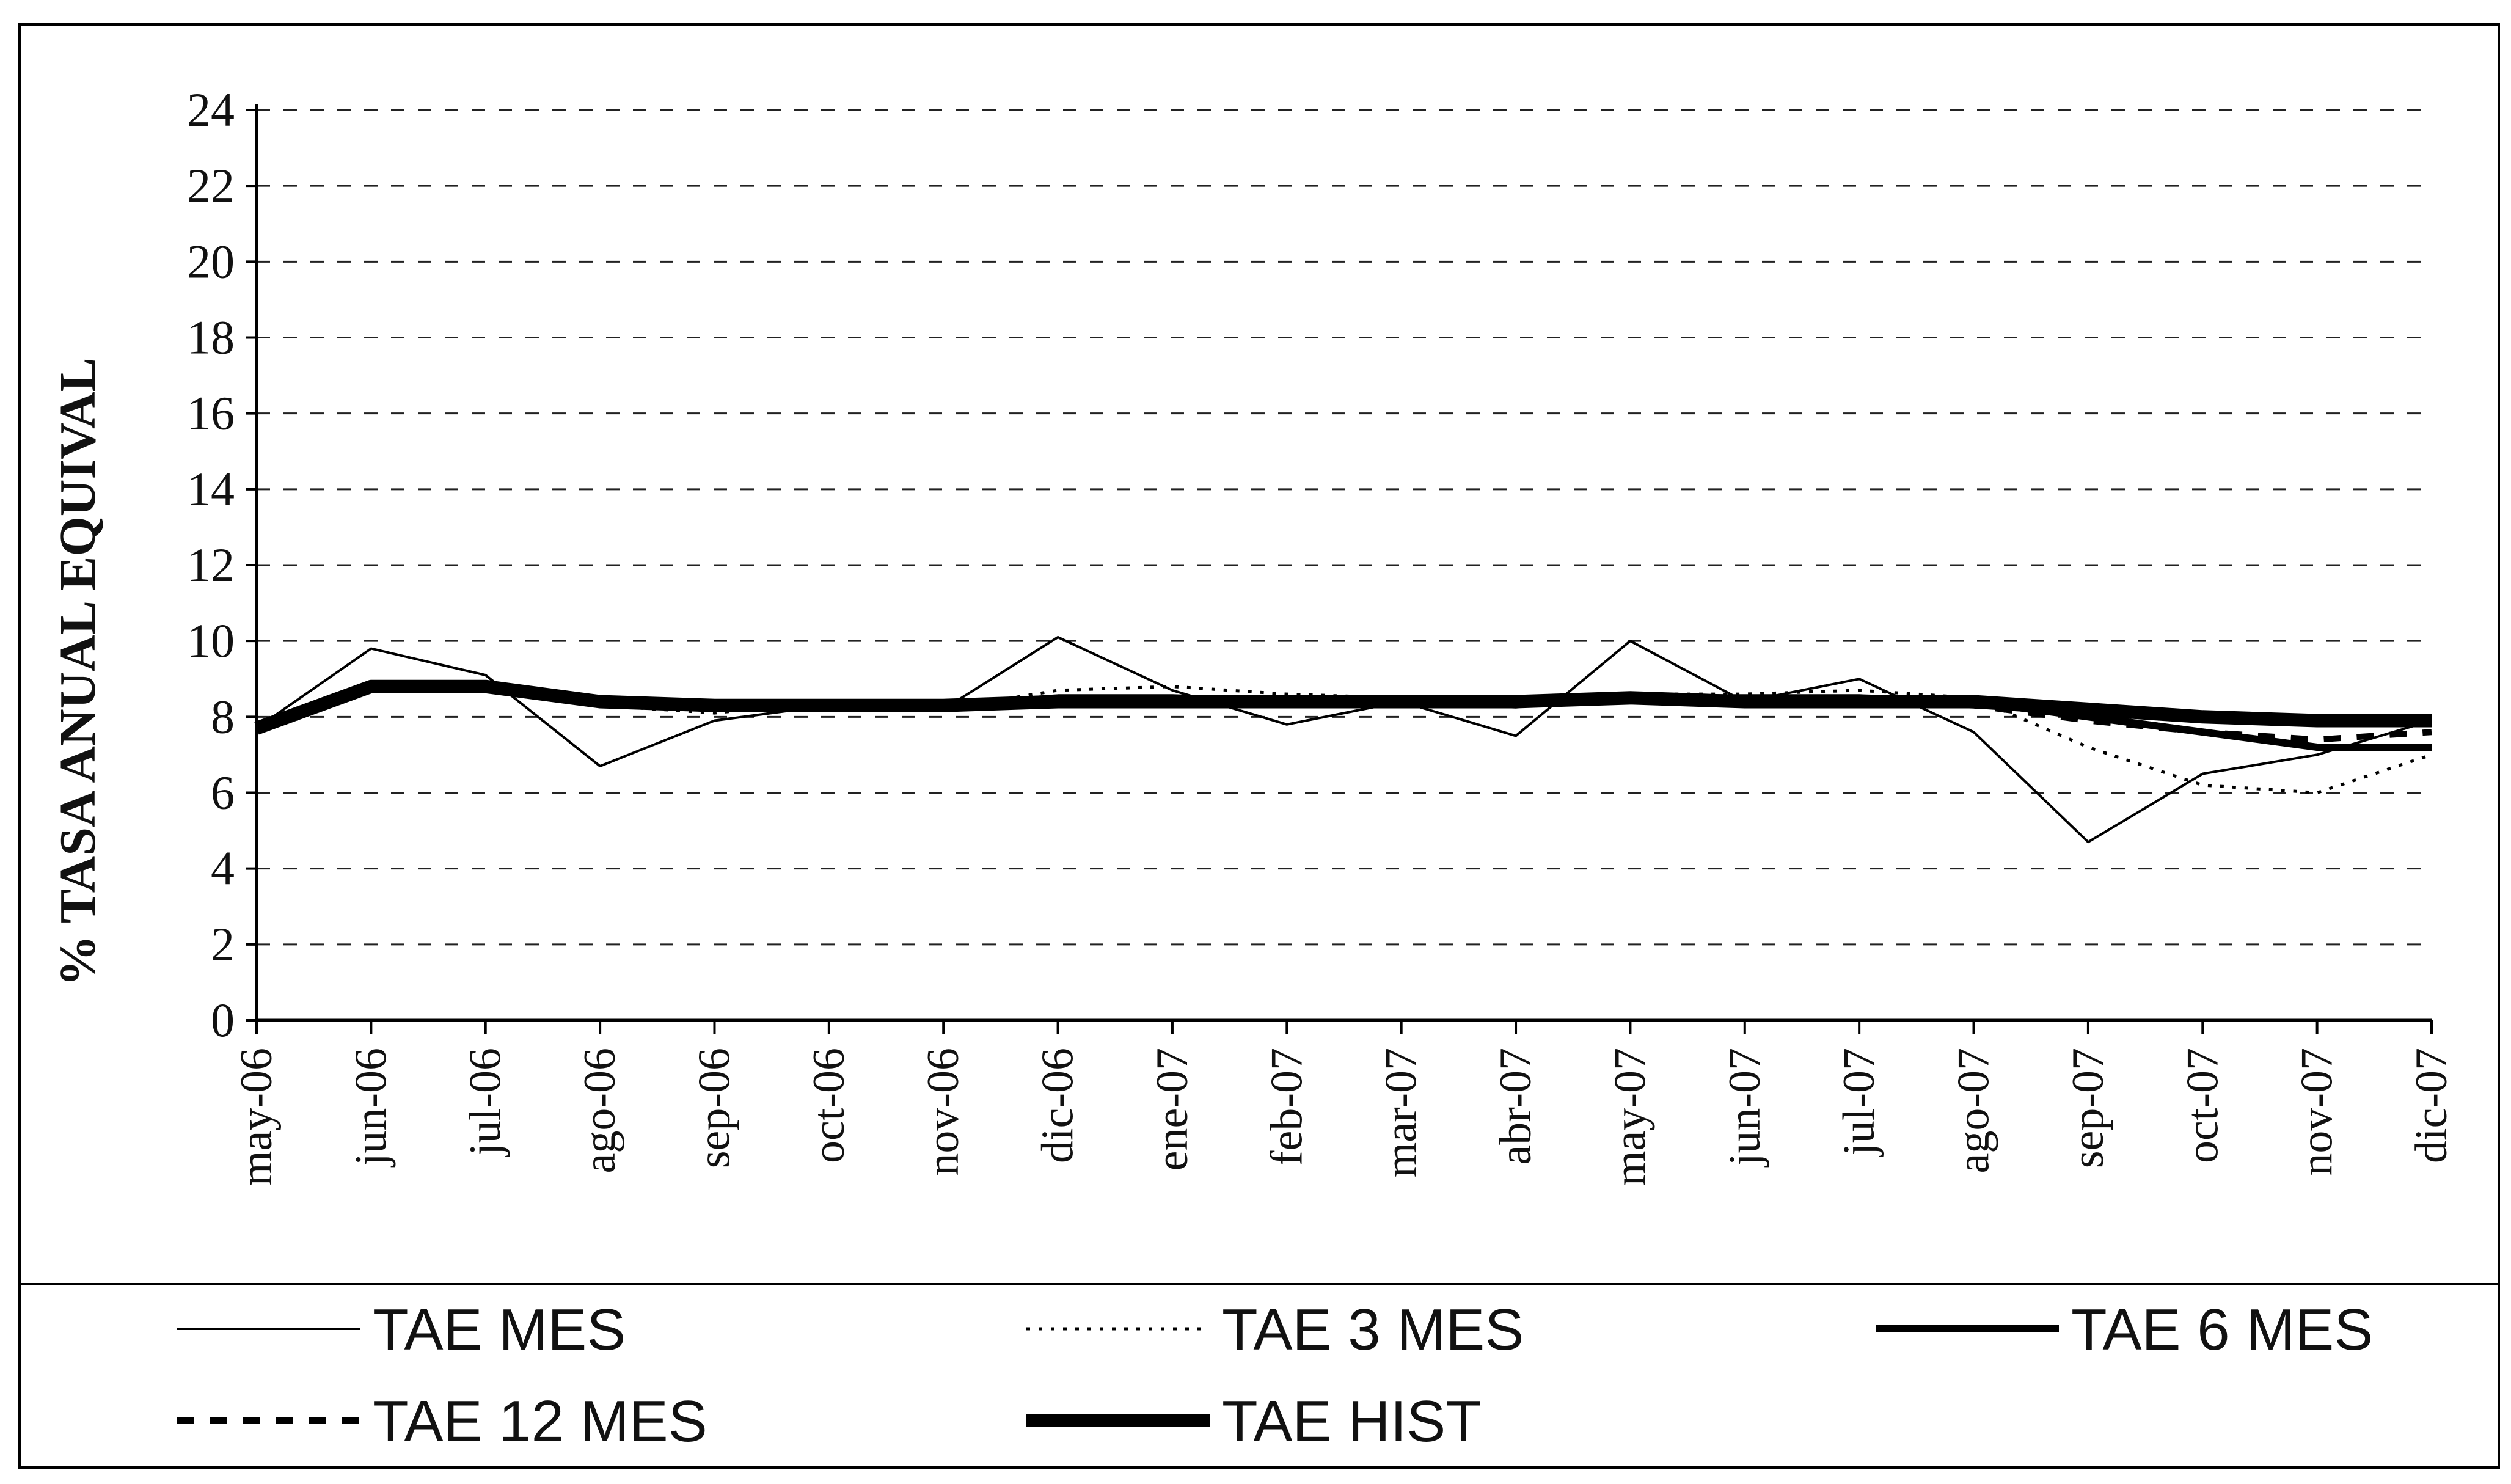 The height and width of the screenshot is (1484, 2511). I want to click on y-axis-label: % TASA ANUAL EQUIVAL, so click(77, 671).